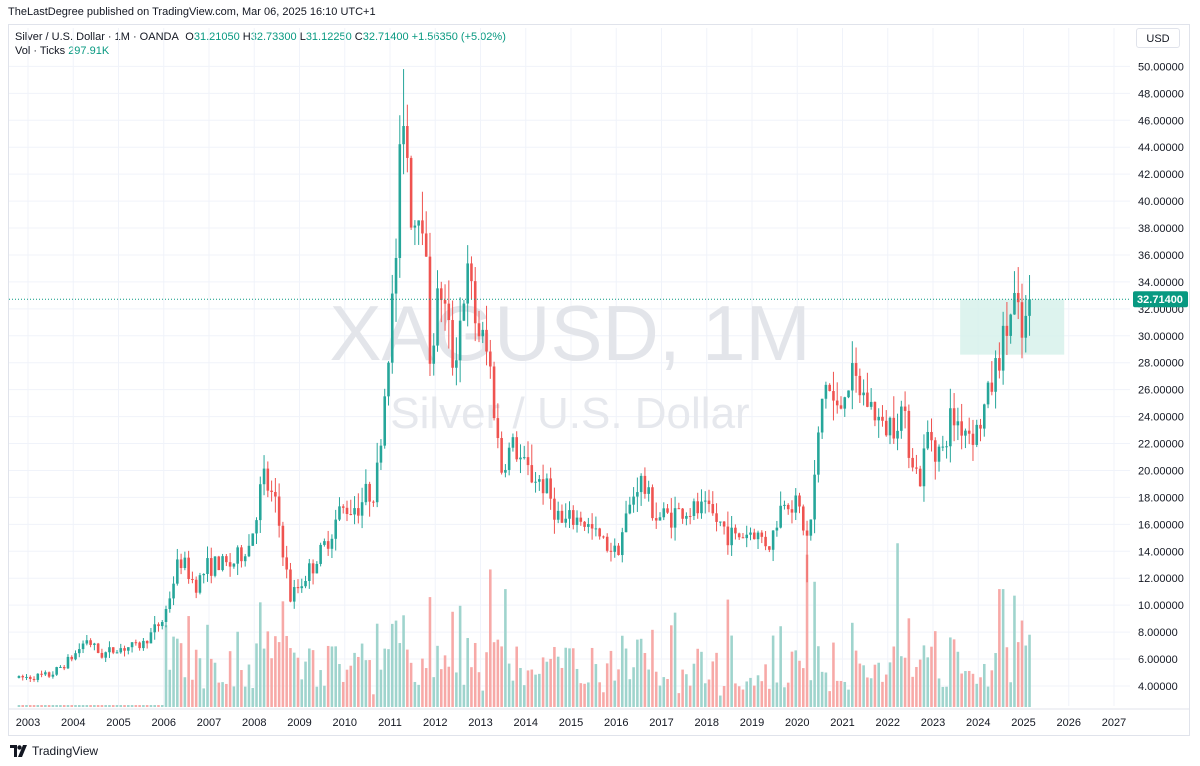  I want to click on currency-button: USD, so click(1158, 38).